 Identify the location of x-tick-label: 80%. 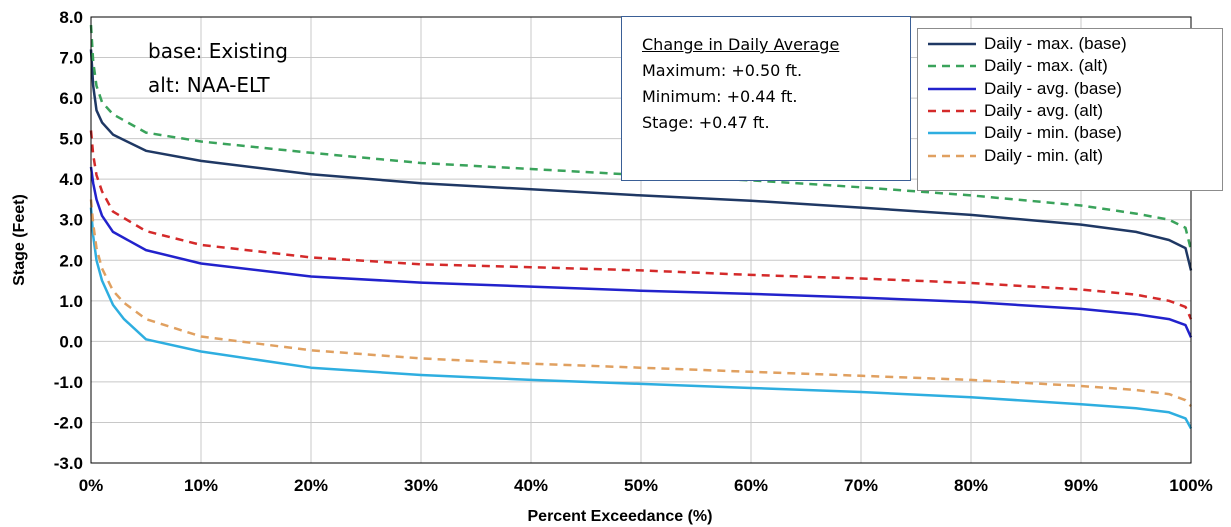
(971, 485).